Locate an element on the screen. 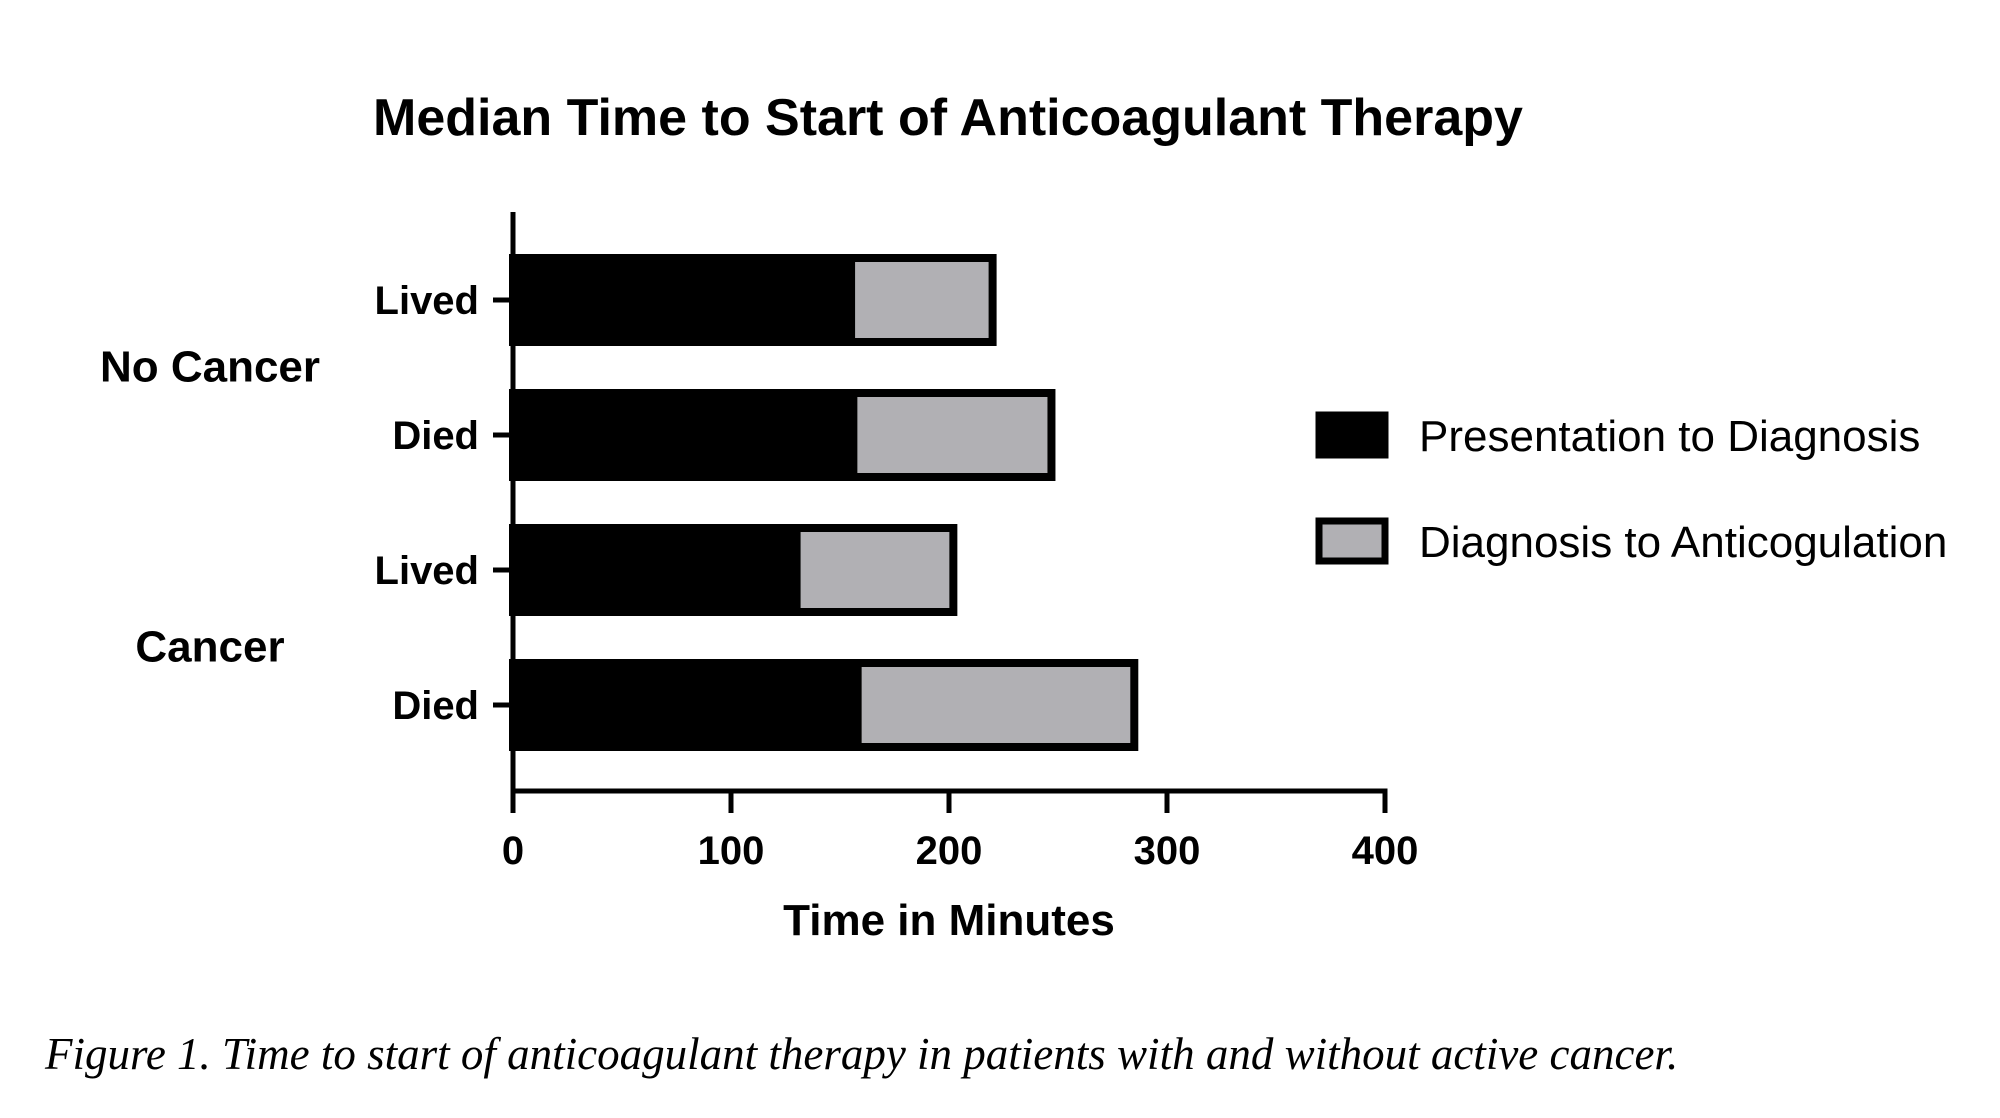 This screenshot has width=2000, height=1118. x-tick-label: 300 is located at coordinates (1167, 851).